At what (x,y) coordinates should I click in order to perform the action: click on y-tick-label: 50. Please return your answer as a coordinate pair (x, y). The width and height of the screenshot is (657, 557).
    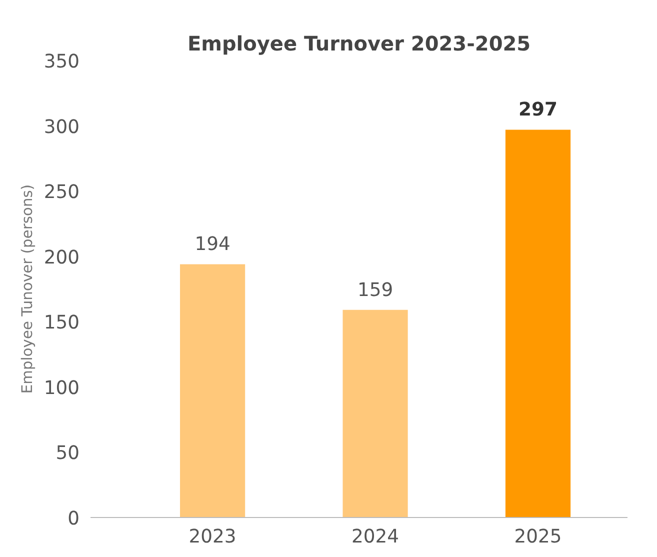
    Looking at the image, I should click on (68, 453).